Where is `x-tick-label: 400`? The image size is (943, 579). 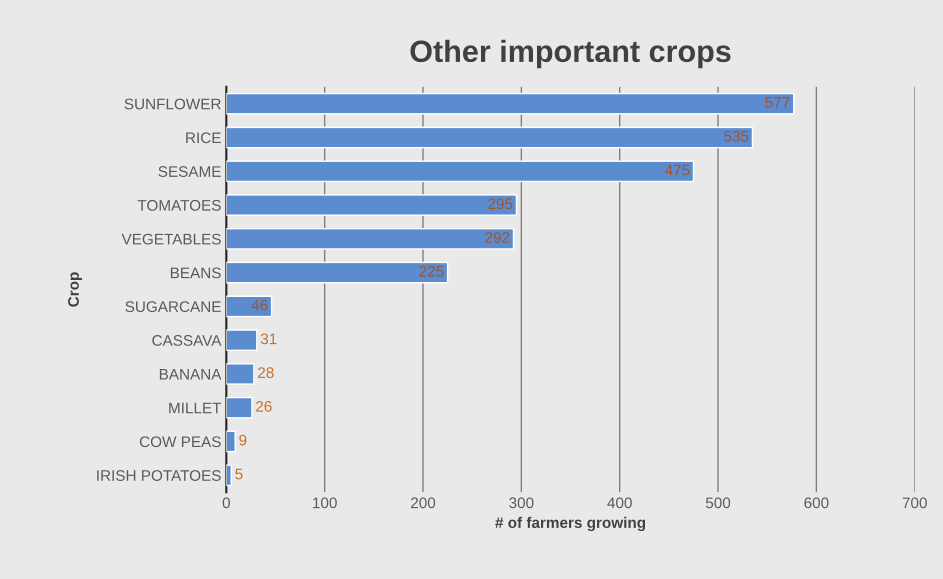
x-tick-label: 400 is located at coordinates (619, 502).